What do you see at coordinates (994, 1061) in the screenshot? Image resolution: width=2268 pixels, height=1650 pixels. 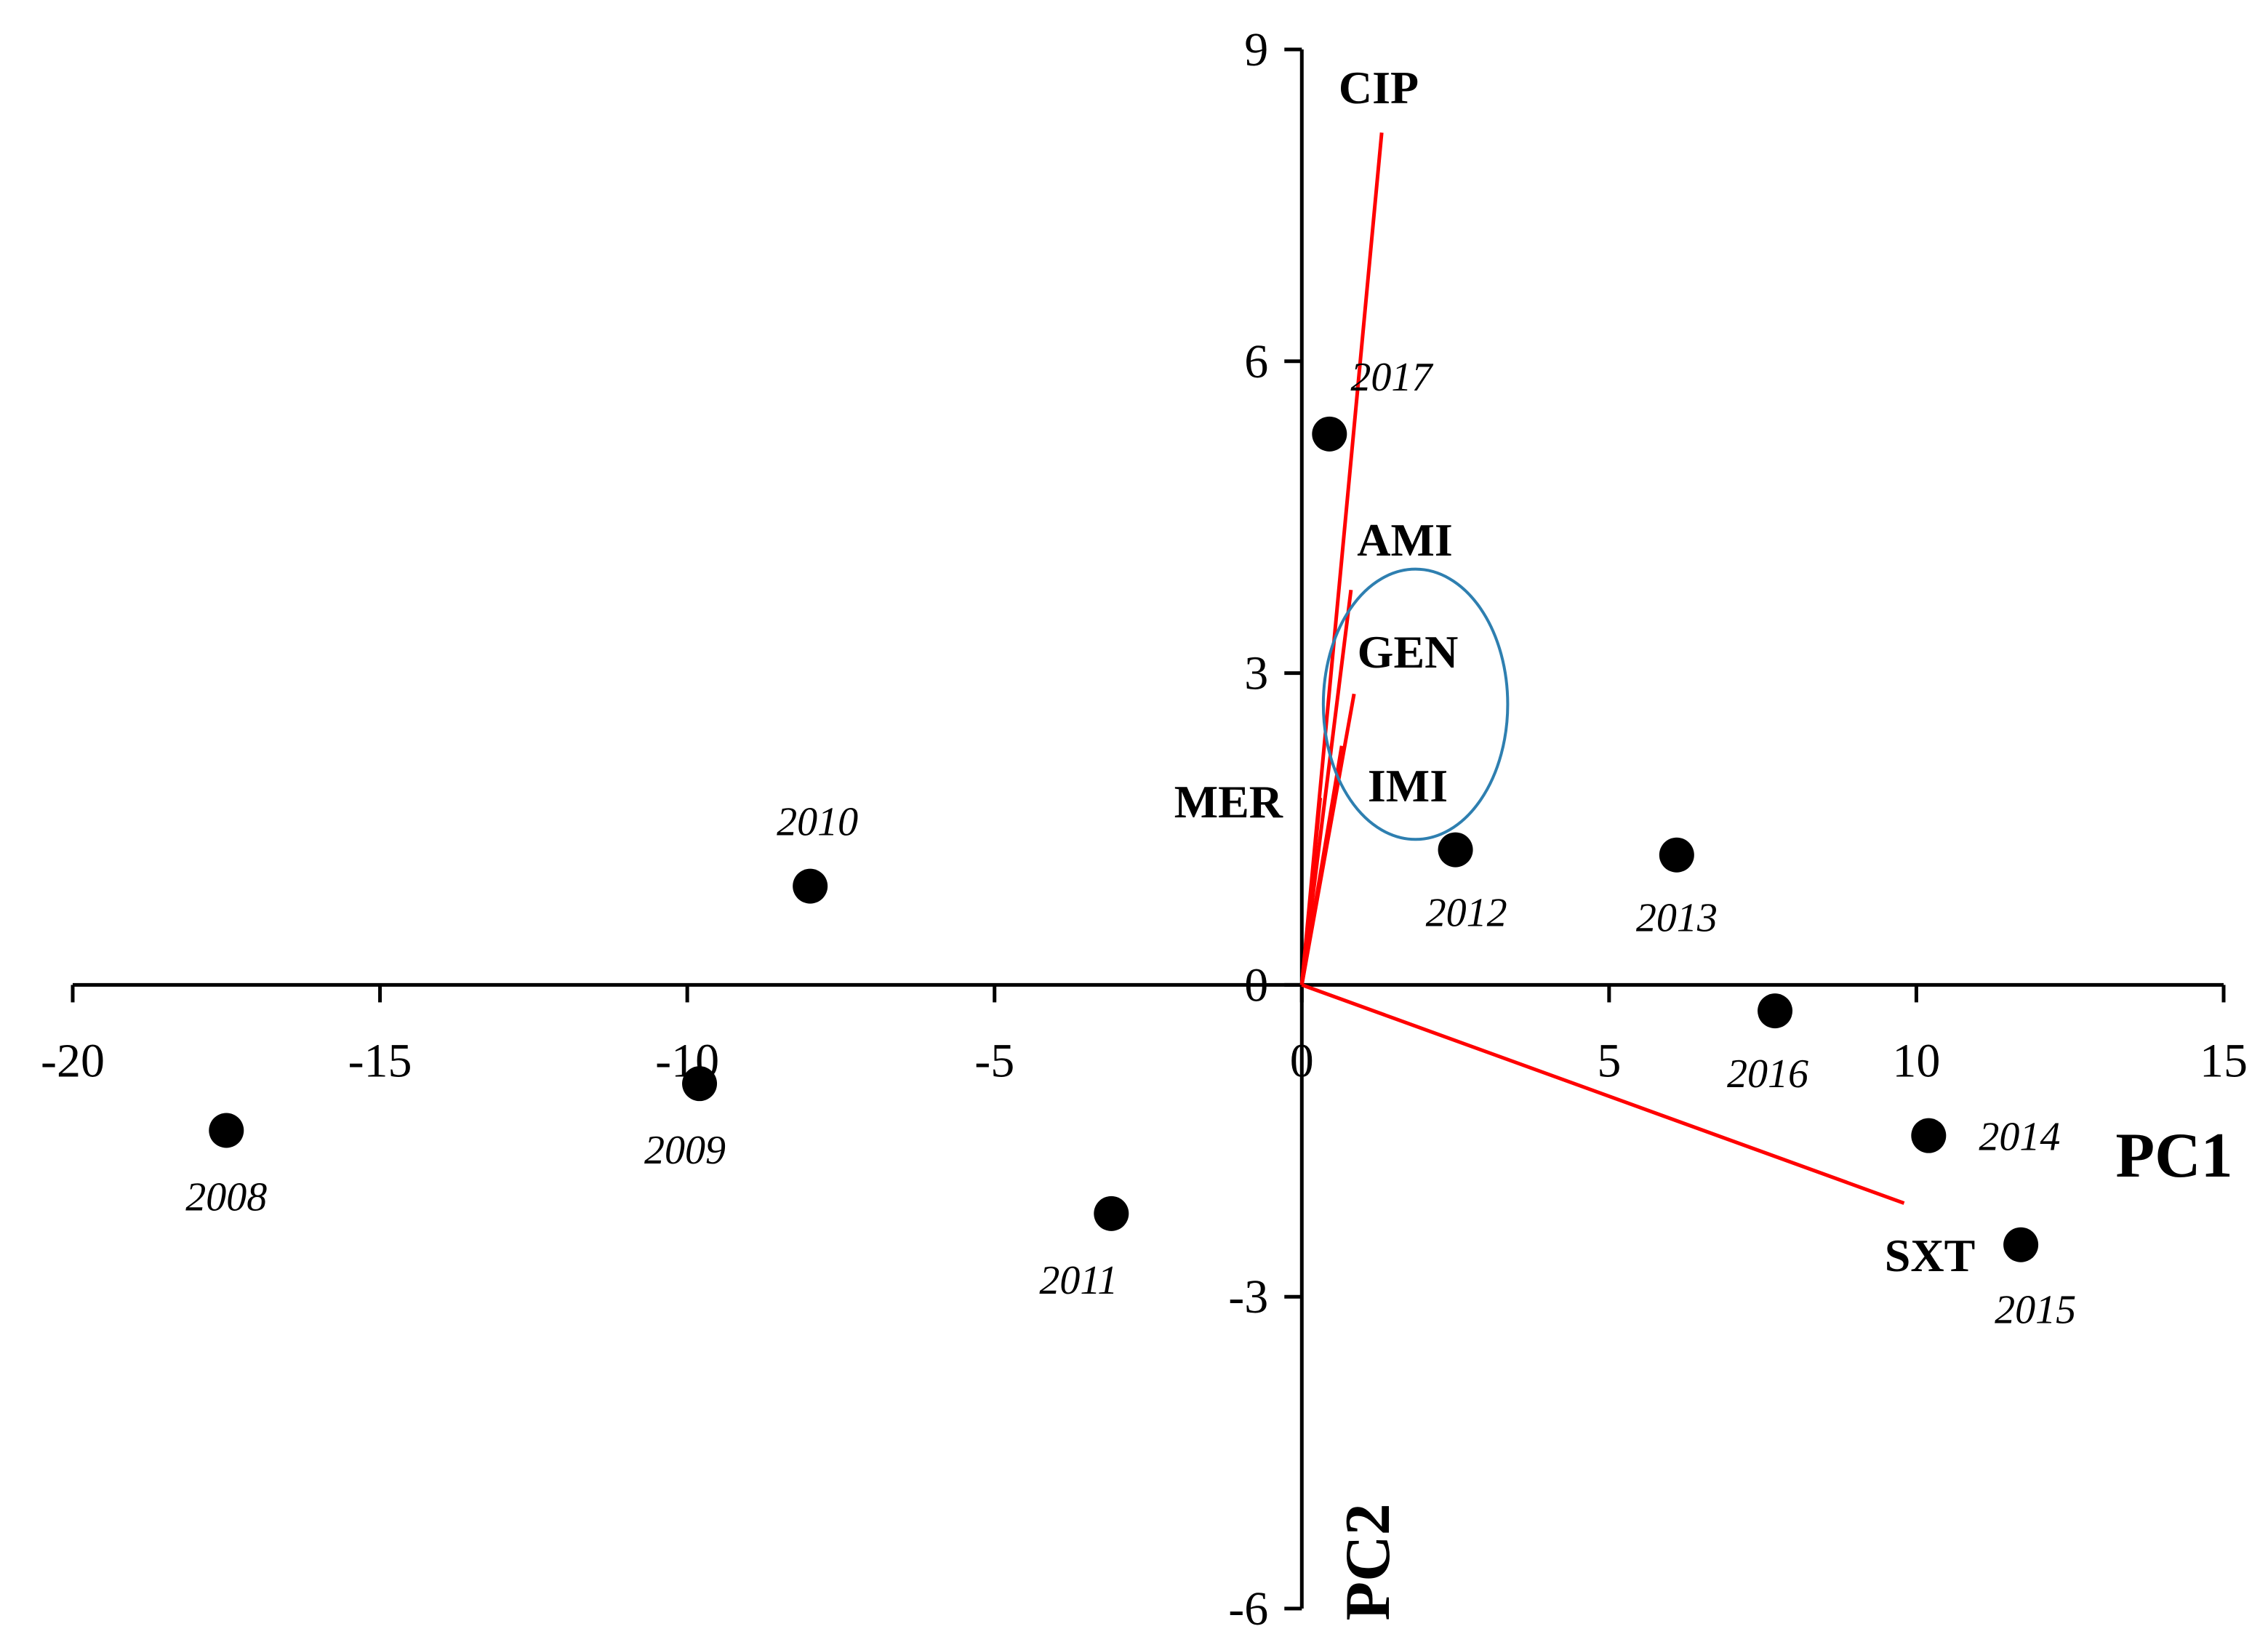 I see `x-tick-label: -5` at bounding box center [994, 1061].